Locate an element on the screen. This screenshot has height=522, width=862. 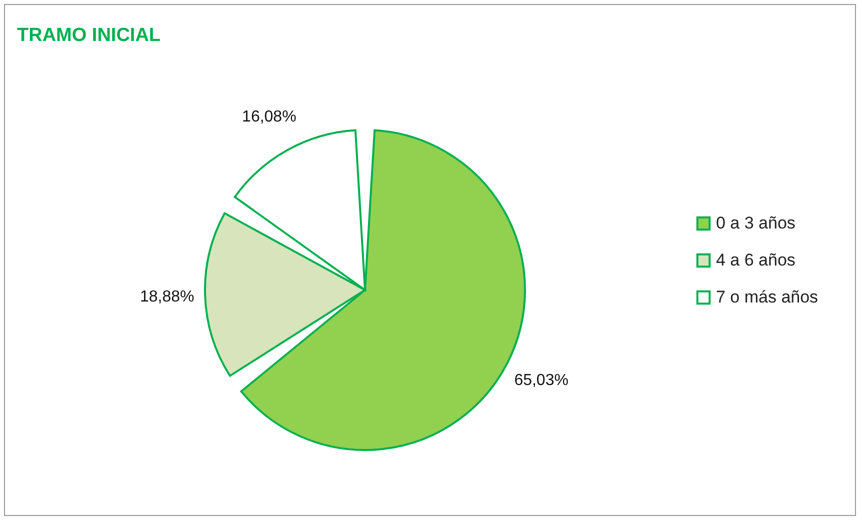
chart-title: TRAMO INICIAL is located at coordinates (89, 35).